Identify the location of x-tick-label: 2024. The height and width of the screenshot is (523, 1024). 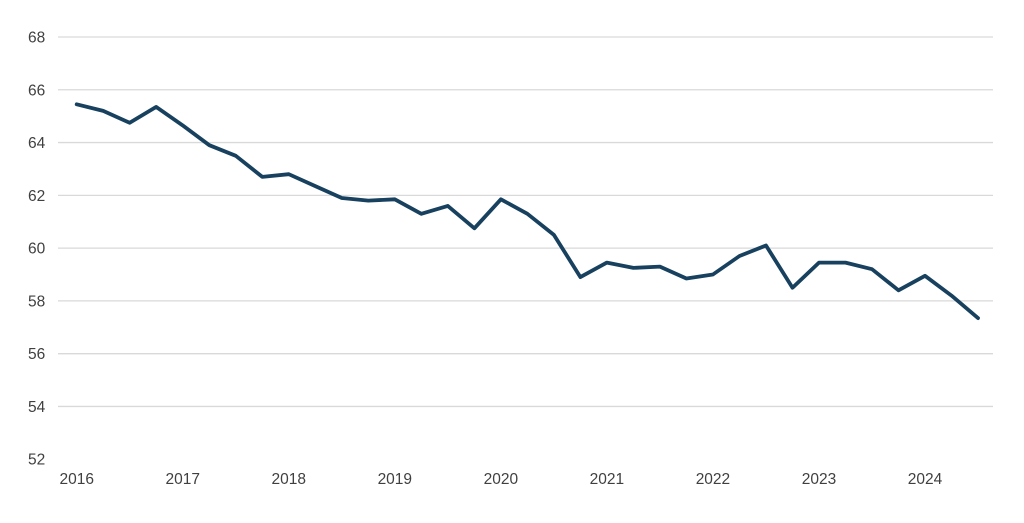
(925, 479).